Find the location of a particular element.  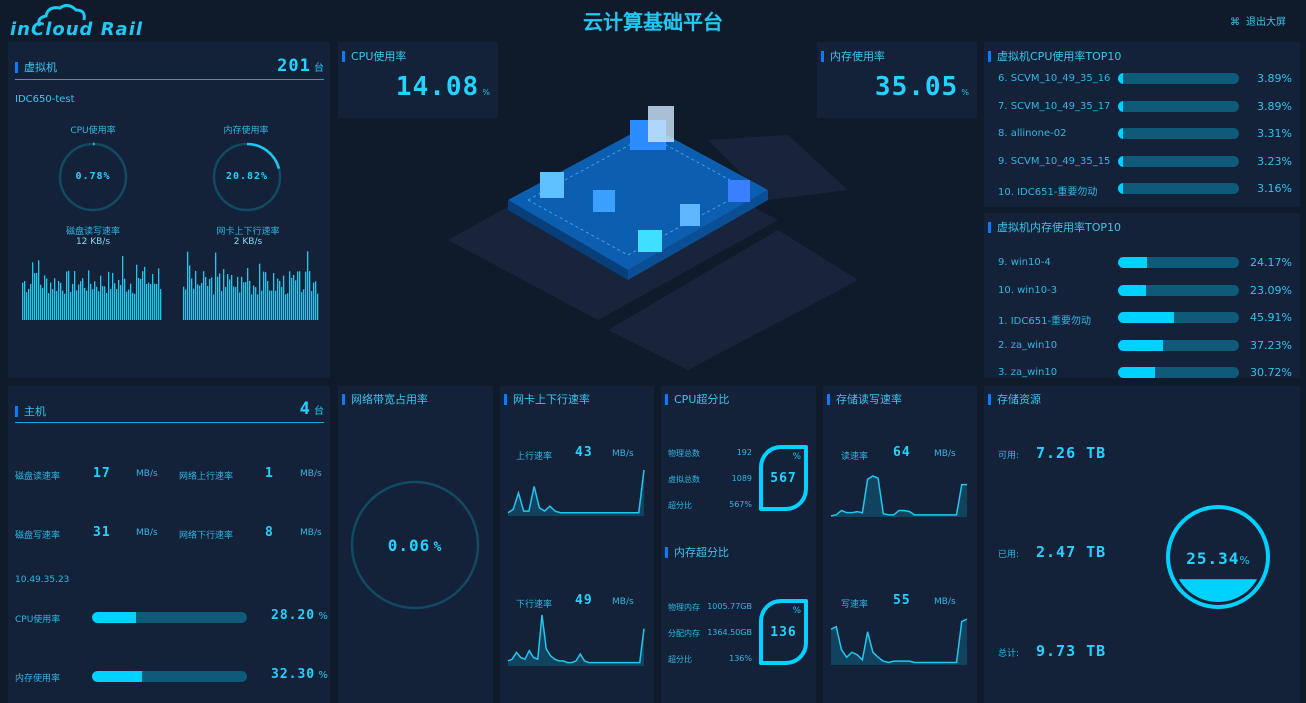

bandwidth-panel: 网络带宽占用率 0.06 % is located at coordinates (415, 544).